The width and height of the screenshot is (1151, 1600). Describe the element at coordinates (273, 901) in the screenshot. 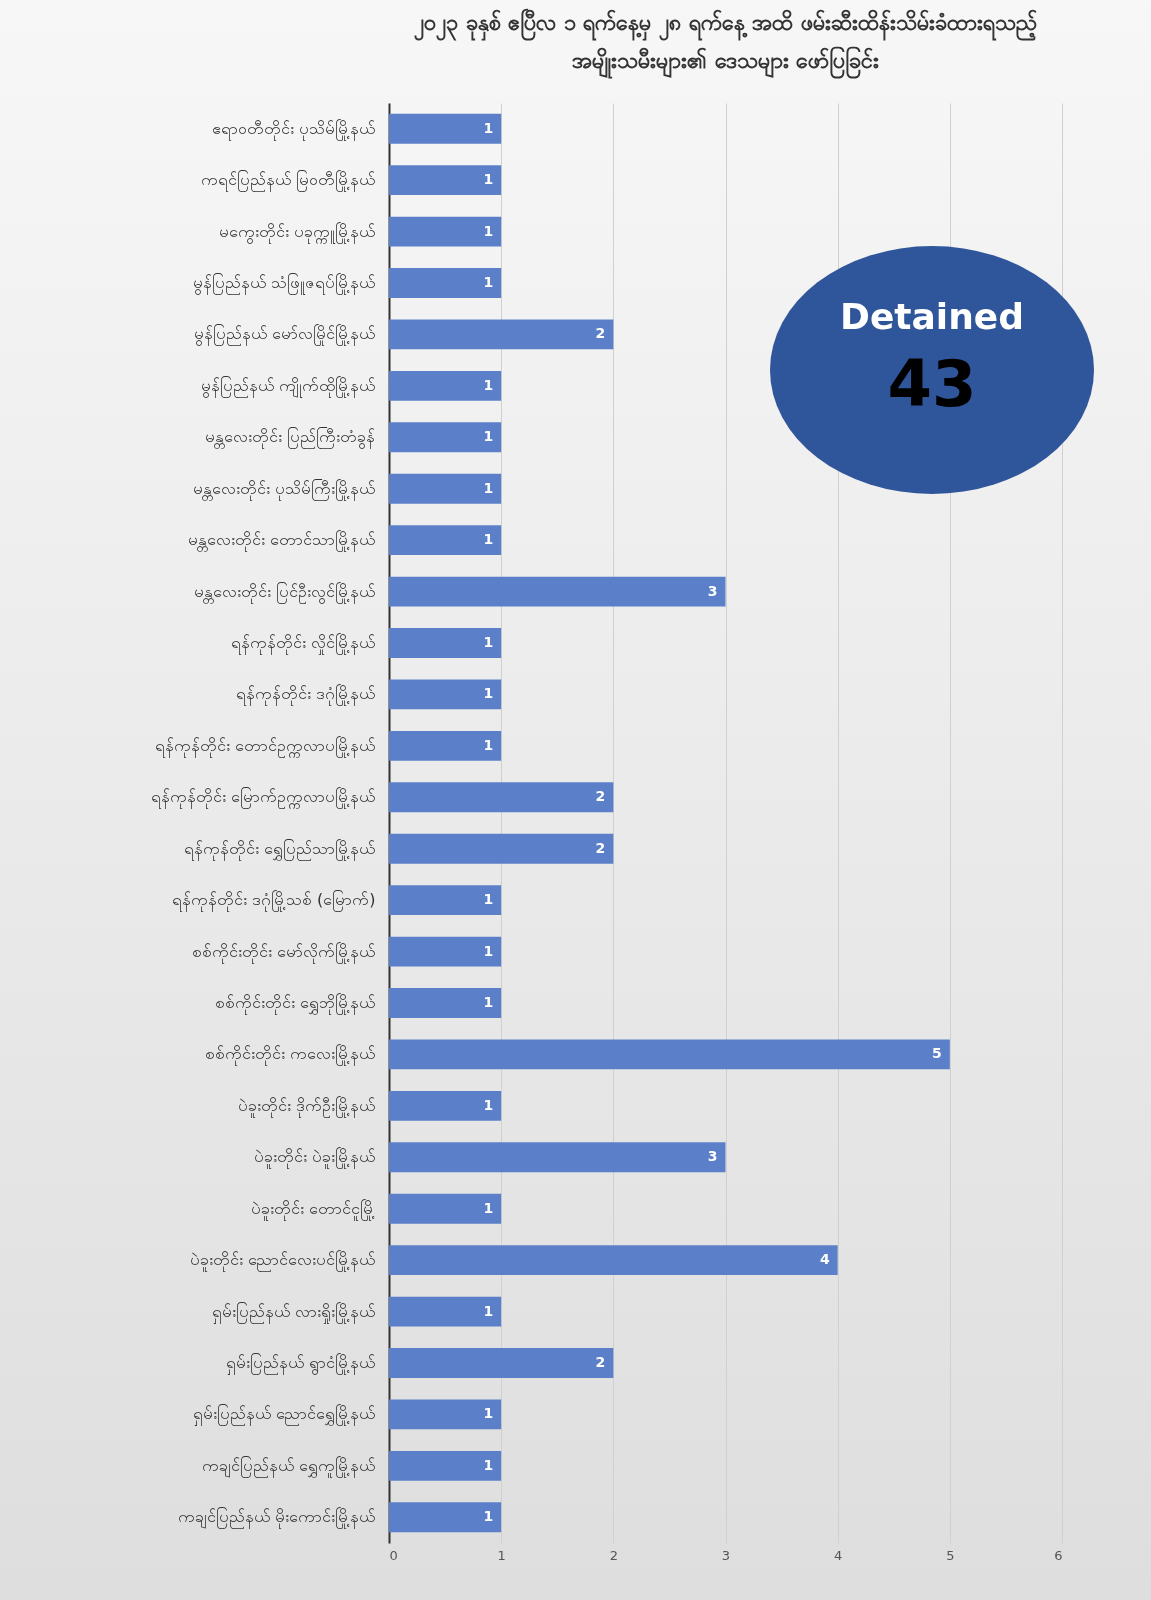

I see `y-tick-label: ရန်ကုန်တိုင်း ဒဂုံမြို့သစ် (မြောက်)` at that location.